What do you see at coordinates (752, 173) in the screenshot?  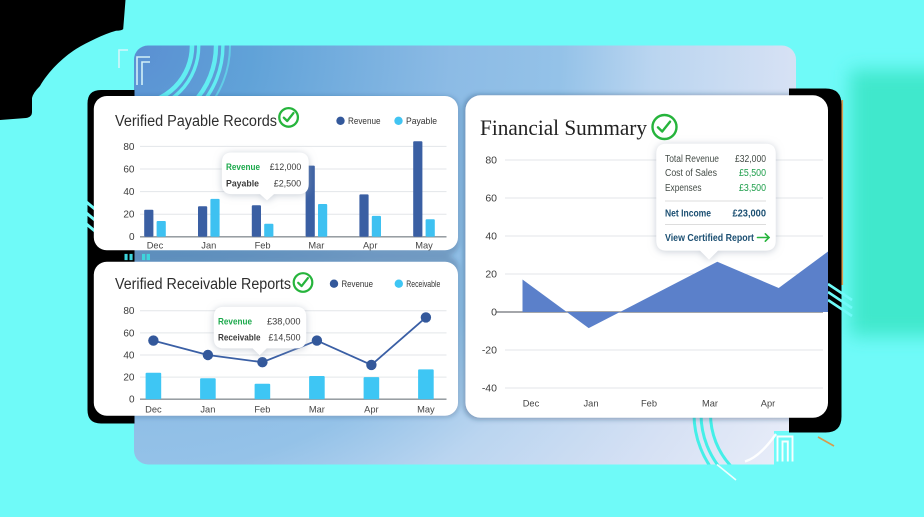 I see `svg-text: £5,500` at bounding box center [752, 173].